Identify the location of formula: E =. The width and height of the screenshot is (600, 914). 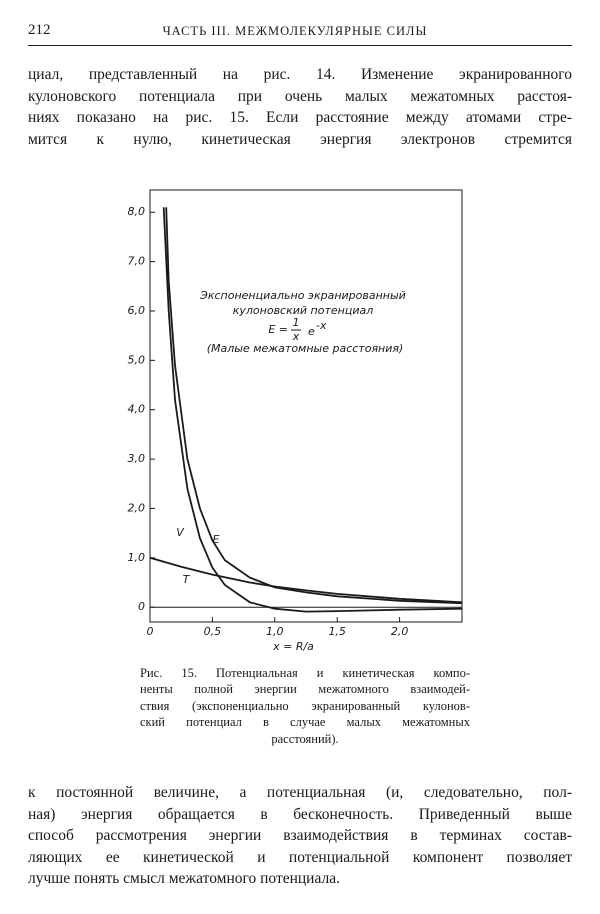
(278, 329).